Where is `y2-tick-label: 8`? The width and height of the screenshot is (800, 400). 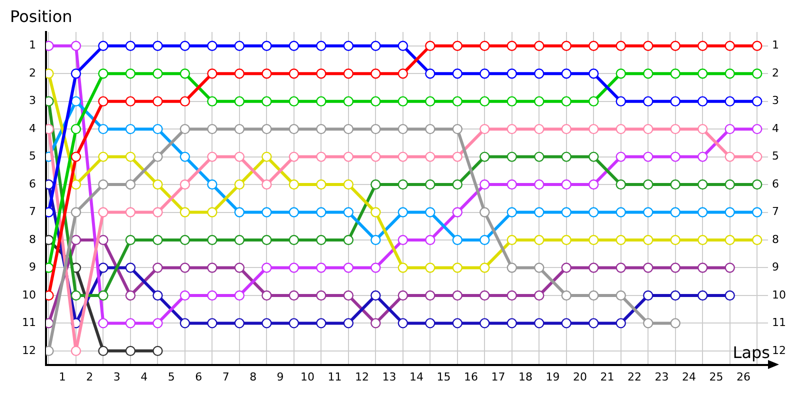
y2-tick-label: 8 is located at coordinates (776, 239).